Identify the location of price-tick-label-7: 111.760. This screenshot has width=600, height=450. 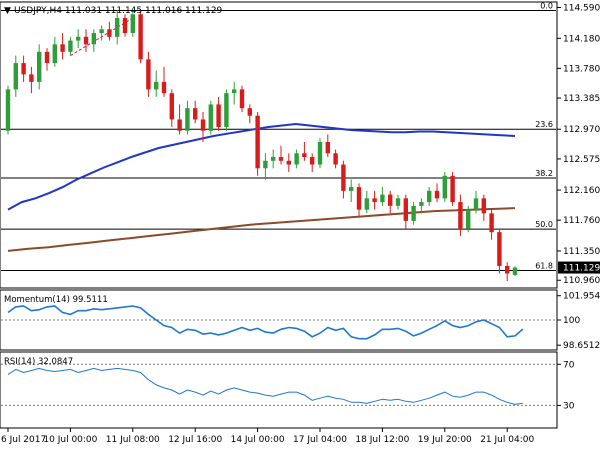
(581, 221).